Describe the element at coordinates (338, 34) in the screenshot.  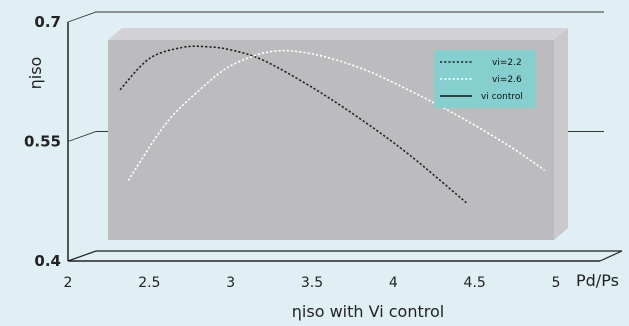
I see `plot-area-top-face` at that location.